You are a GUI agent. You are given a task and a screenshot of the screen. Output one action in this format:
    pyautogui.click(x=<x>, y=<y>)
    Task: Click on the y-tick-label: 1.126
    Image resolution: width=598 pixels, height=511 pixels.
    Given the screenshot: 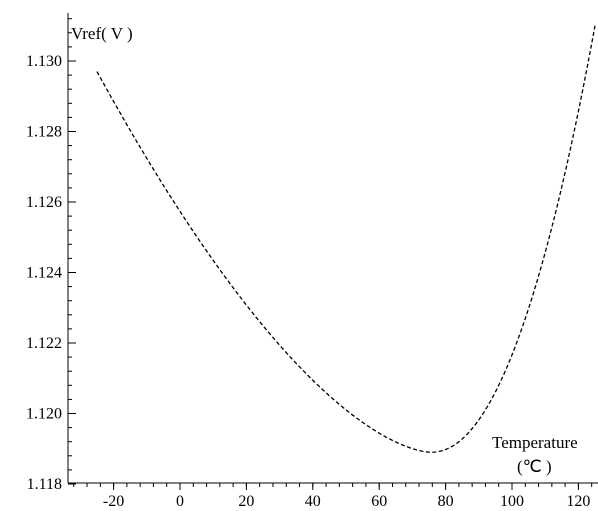 What is the action you would take?
    pyautogui.click(x=44, y=202)
    